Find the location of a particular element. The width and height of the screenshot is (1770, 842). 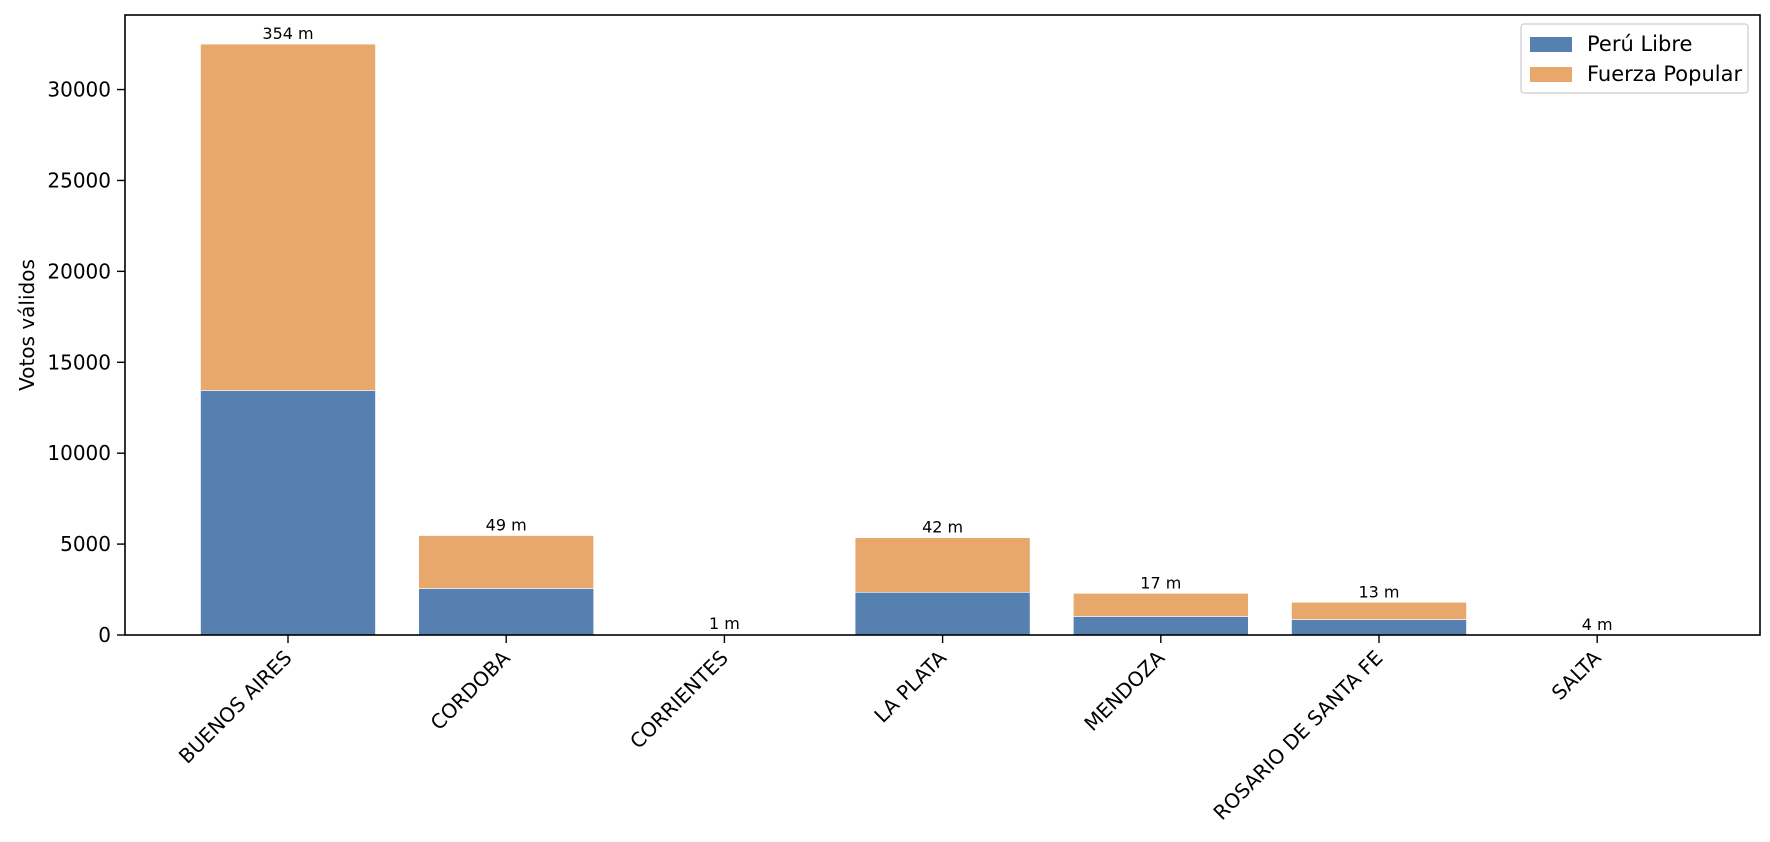

bar-total-label: 13 m is located at coordinates (1378, 591).